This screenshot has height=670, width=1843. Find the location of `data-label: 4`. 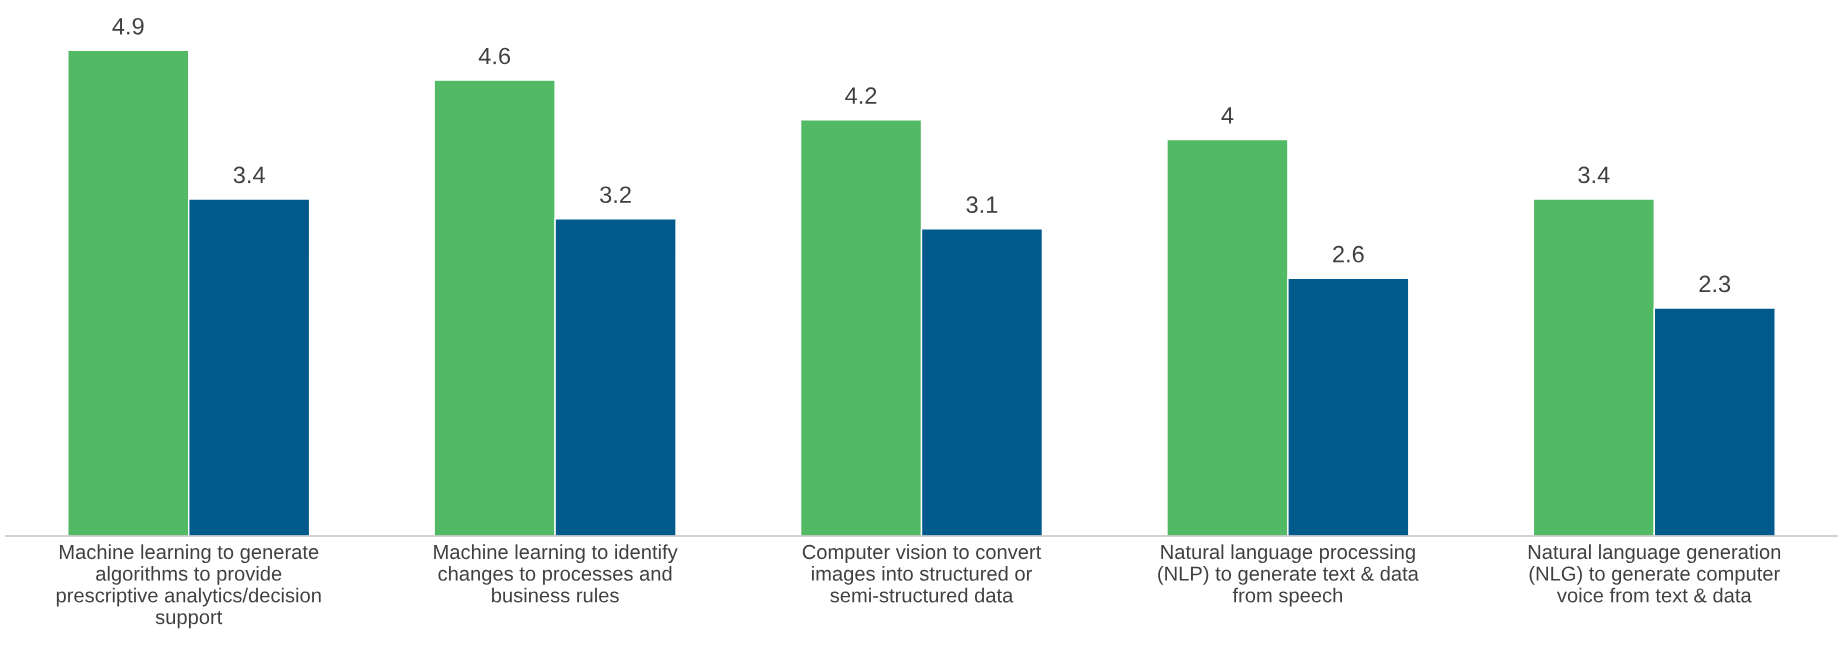

data-label: 4 is located at coordinates (1227, 115).